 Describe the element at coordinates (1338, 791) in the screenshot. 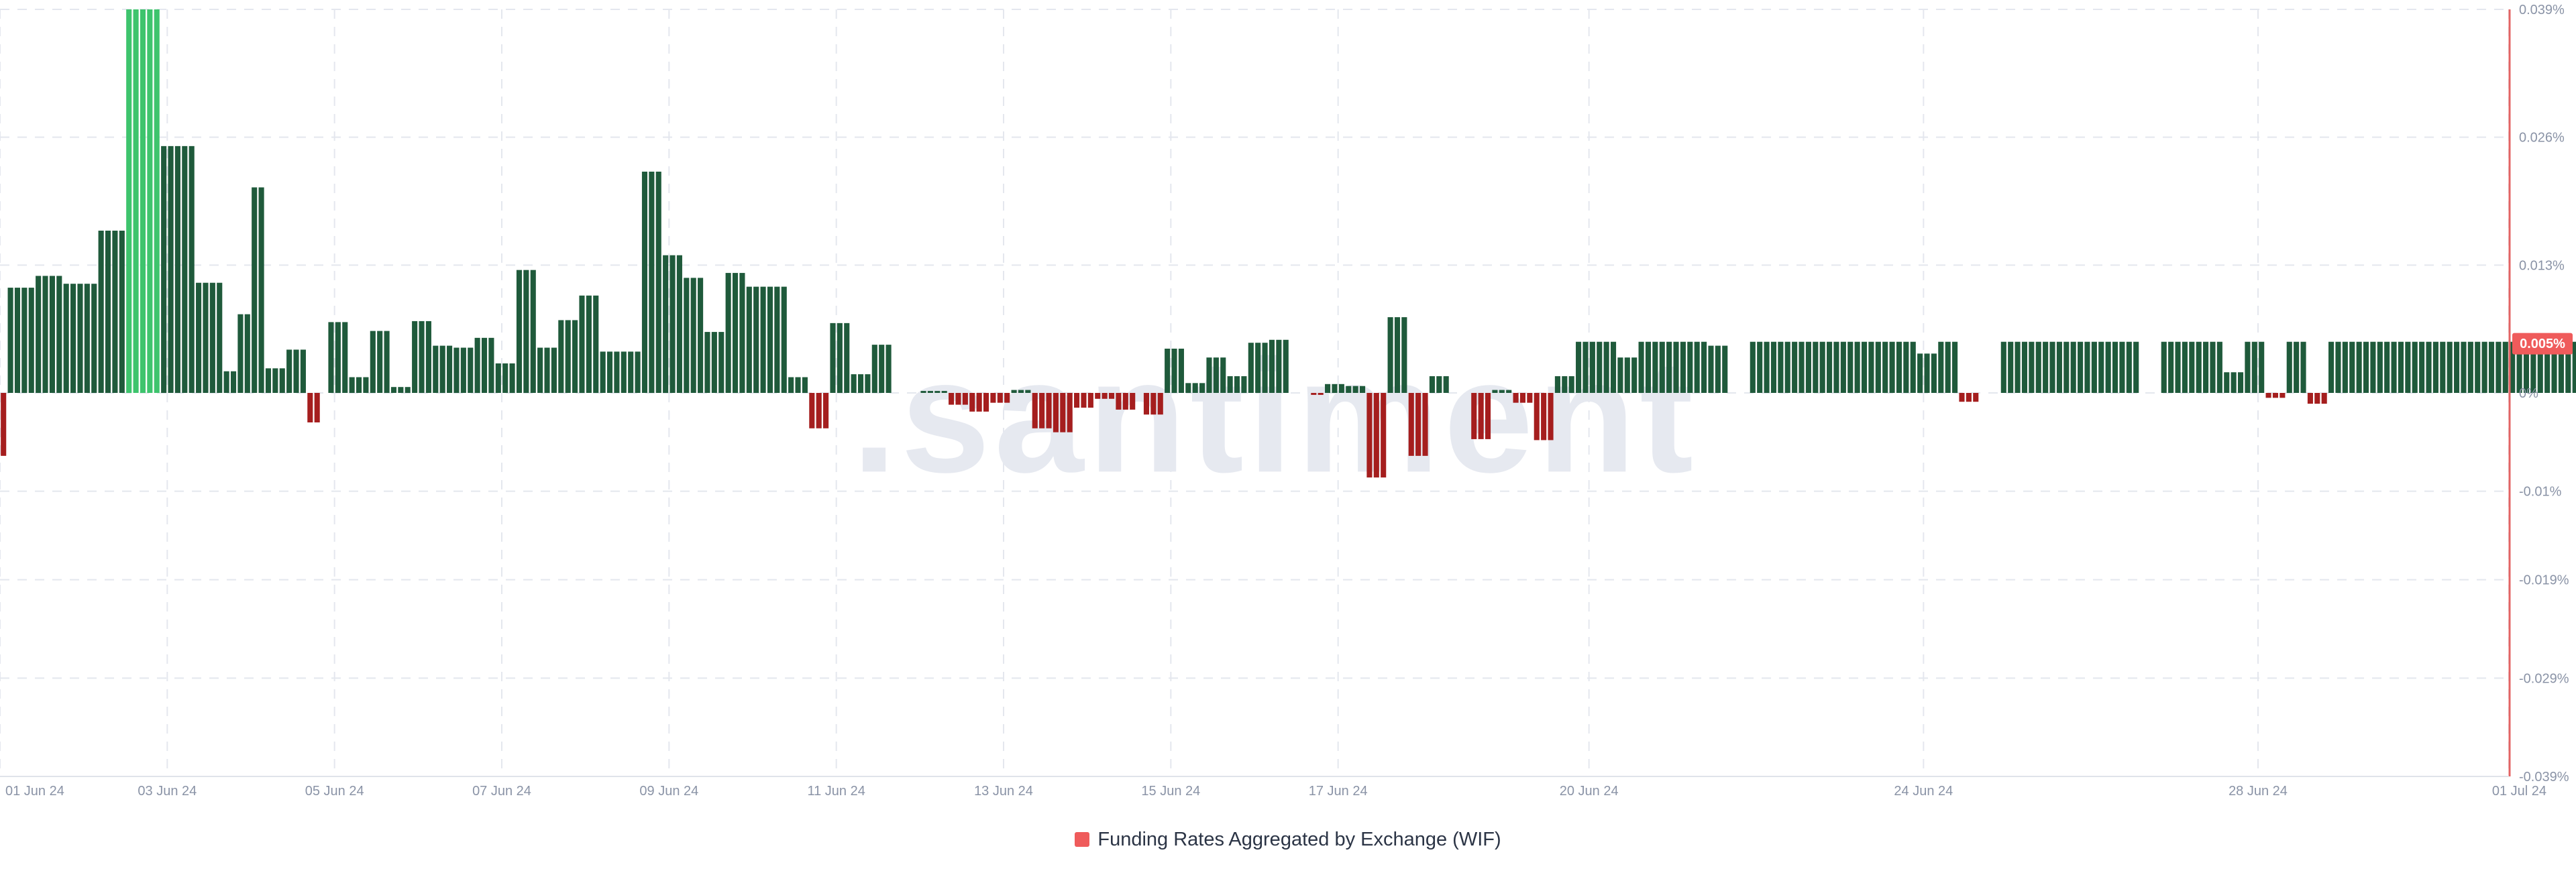

I see `x-tick-label: 17 Jun 24` at that location.